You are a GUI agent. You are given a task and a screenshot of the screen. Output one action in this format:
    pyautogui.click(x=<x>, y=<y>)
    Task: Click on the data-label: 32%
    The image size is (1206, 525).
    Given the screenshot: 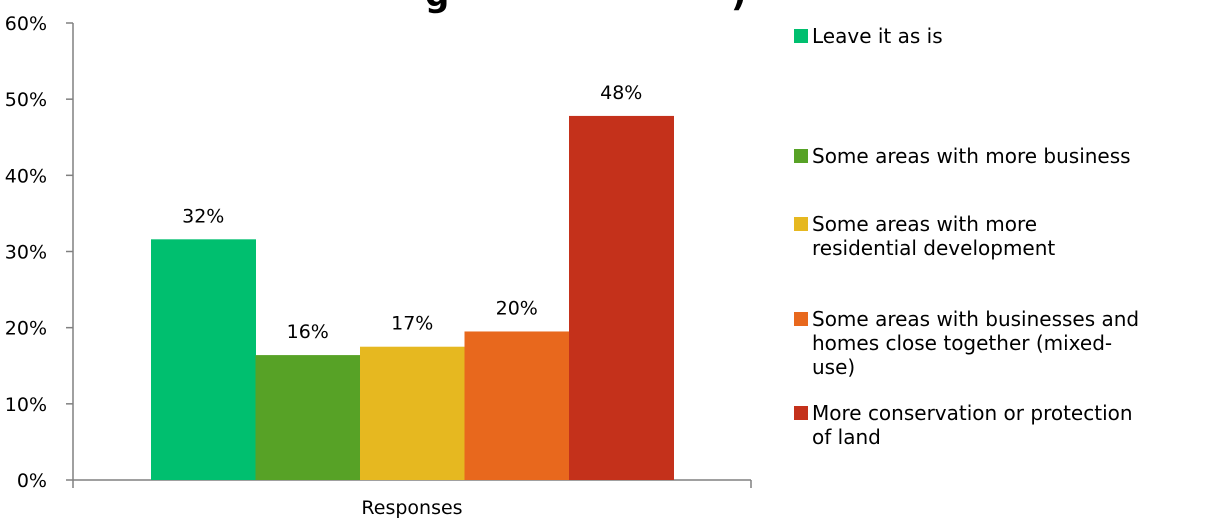 What is the action you would take?
    pyautogui.click(x=203, y=216)
    